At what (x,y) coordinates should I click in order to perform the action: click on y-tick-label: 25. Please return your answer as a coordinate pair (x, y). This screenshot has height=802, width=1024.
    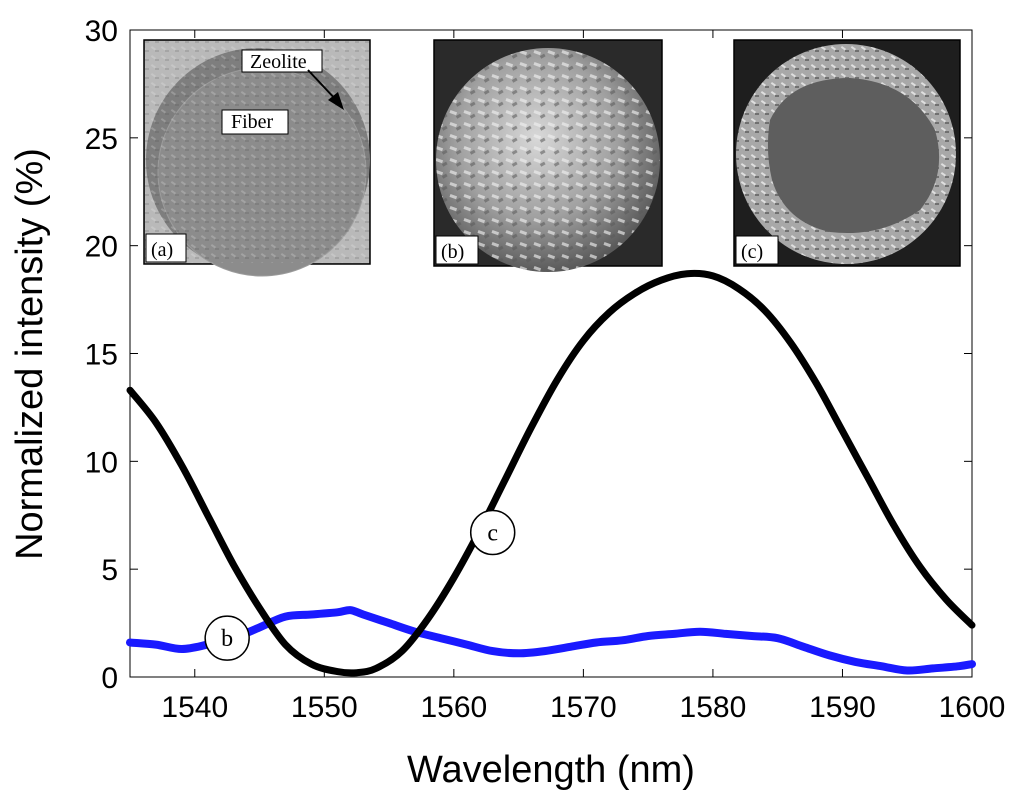
    Looking at the image, I should click on (101, 139).